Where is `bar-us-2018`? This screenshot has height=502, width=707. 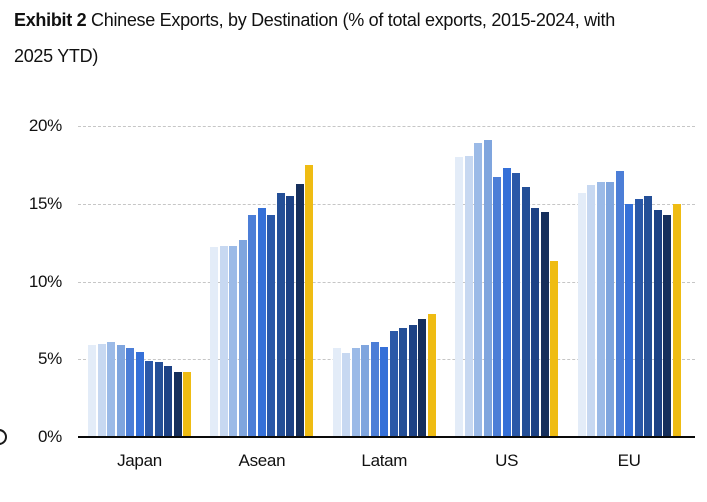 bar-us-2018 is located at coordinates (487, 288).